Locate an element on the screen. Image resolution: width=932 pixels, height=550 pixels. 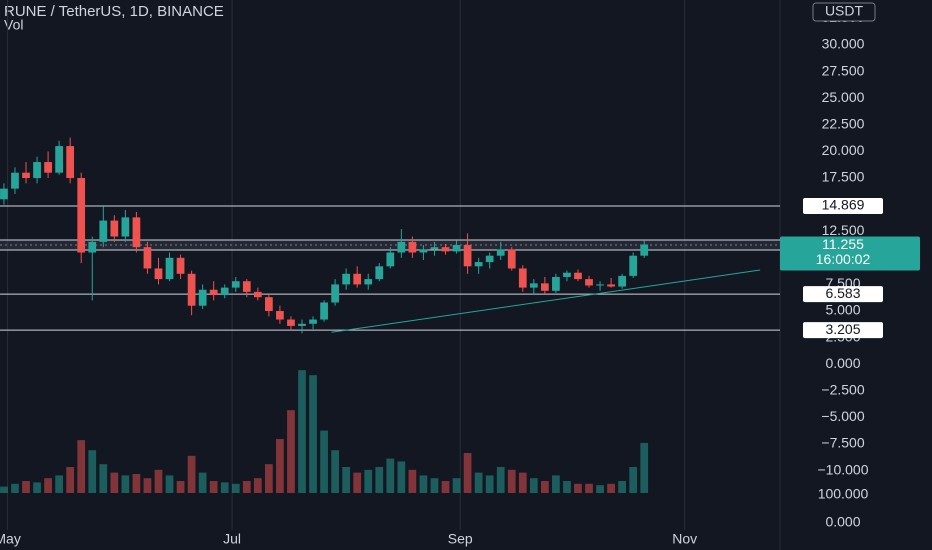
currency-label: USDT is located at coordinates (844, 11).